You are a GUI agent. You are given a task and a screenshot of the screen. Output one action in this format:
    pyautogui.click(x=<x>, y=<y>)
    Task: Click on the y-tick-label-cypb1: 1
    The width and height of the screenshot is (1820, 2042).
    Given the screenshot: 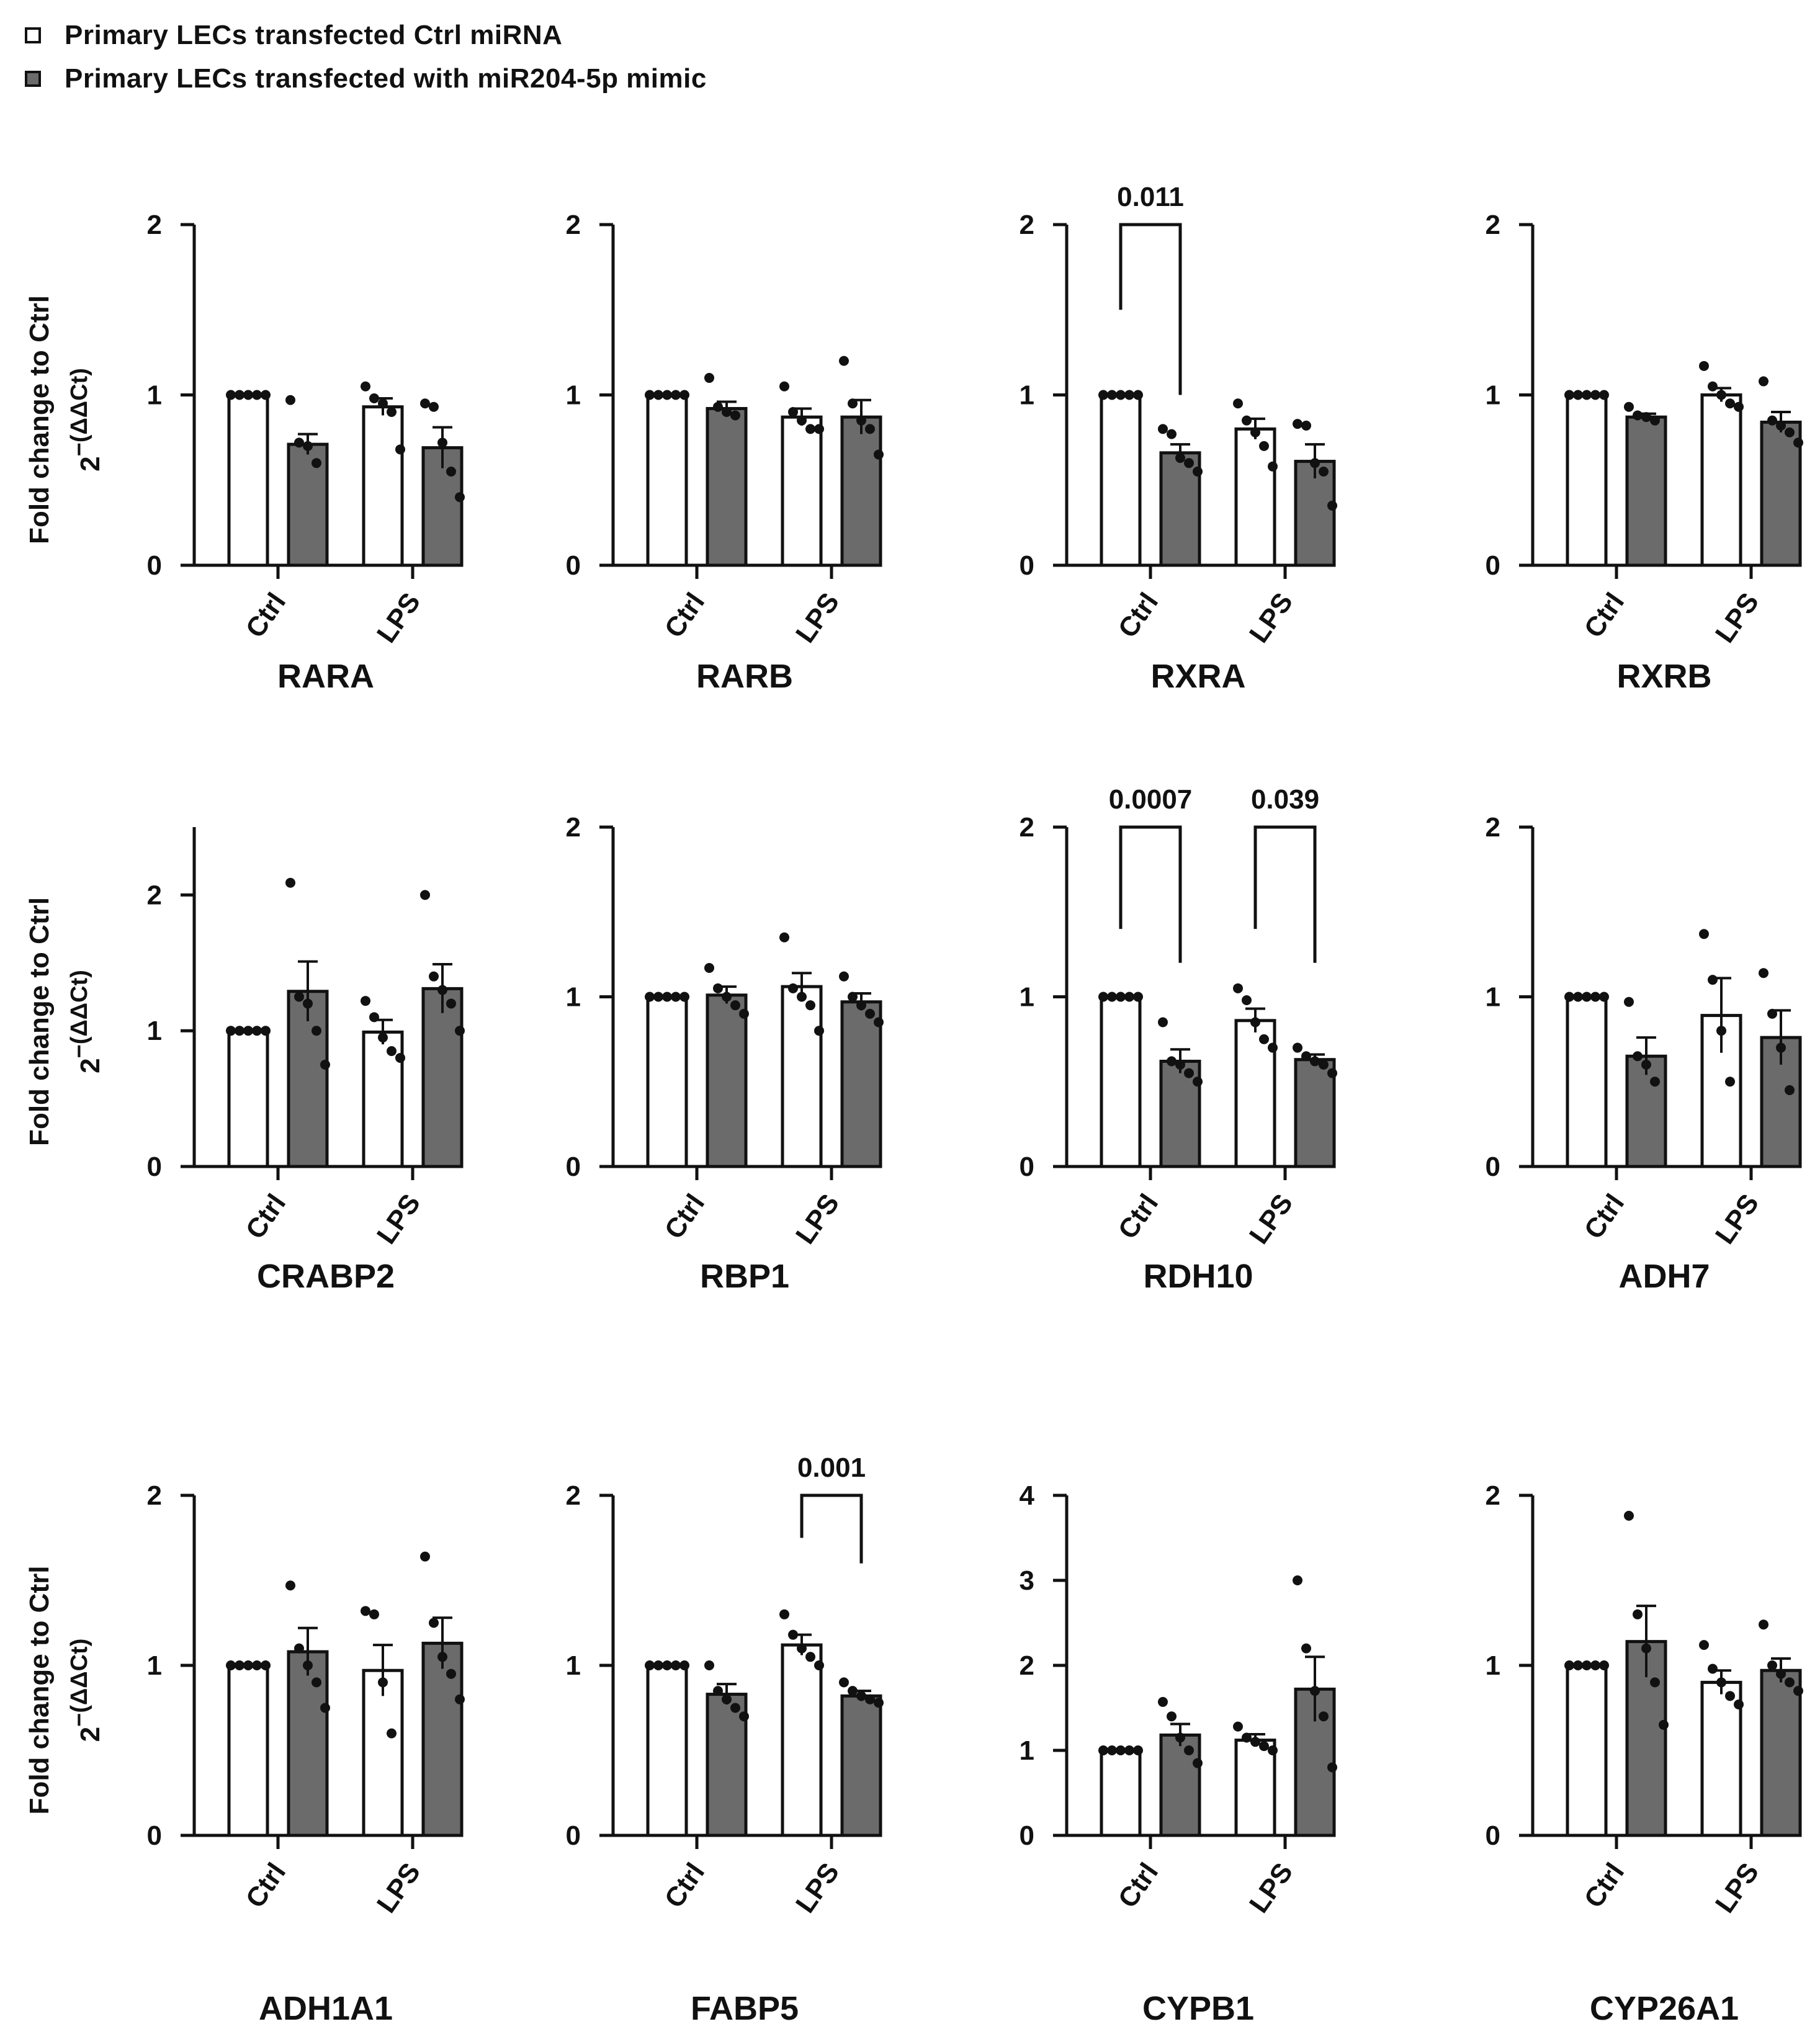 What is the action you would take?
    pyautogui.click(x=1027, y=1751)
    